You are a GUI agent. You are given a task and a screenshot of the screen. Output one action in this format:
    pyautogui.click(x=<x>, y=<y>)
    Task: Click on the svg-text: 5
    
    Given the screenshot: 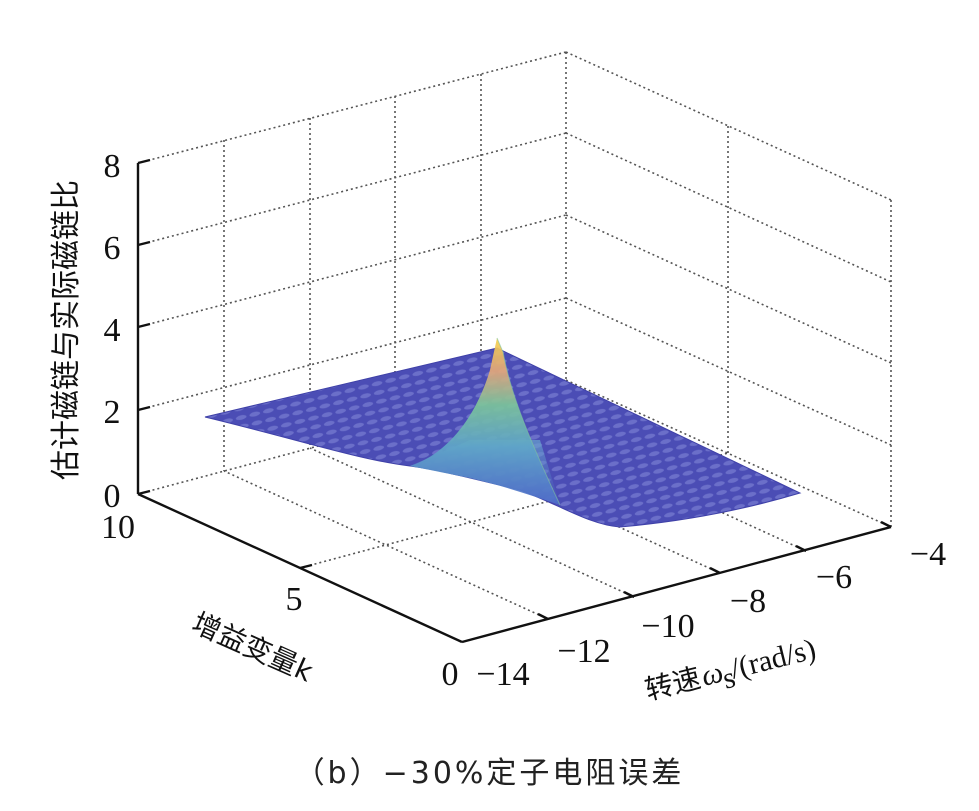 What is the action you would take?
    pyautogui.click(x=294, y=599)
    